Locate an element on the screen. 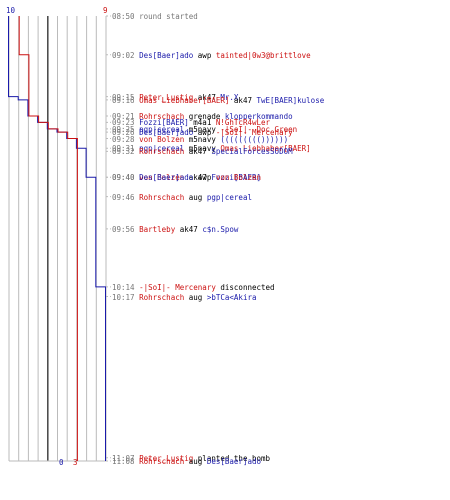 Image resolution: width=450 pixels, height=500 pixels. event-row: 10:14 -|SoI|- Mercenary disconnected is located at coordinates (193, 287).